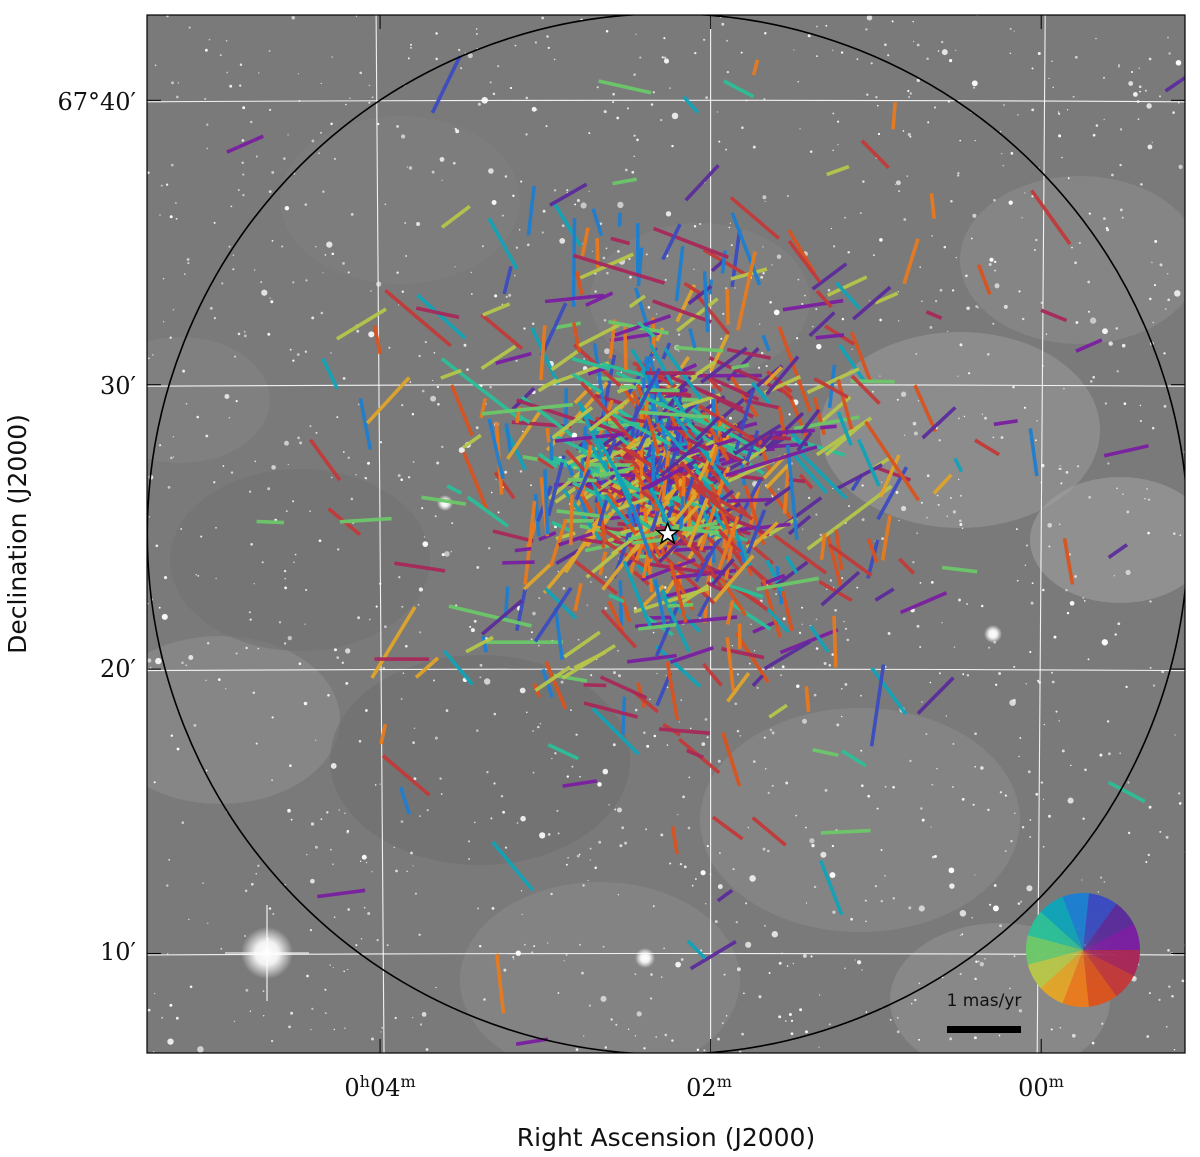 This screenshot has width=1200, height=1157. What do you see at coordinates (300, 560) in the screenshot?
I see `nebula-patch` at bounding box center [300, 560].